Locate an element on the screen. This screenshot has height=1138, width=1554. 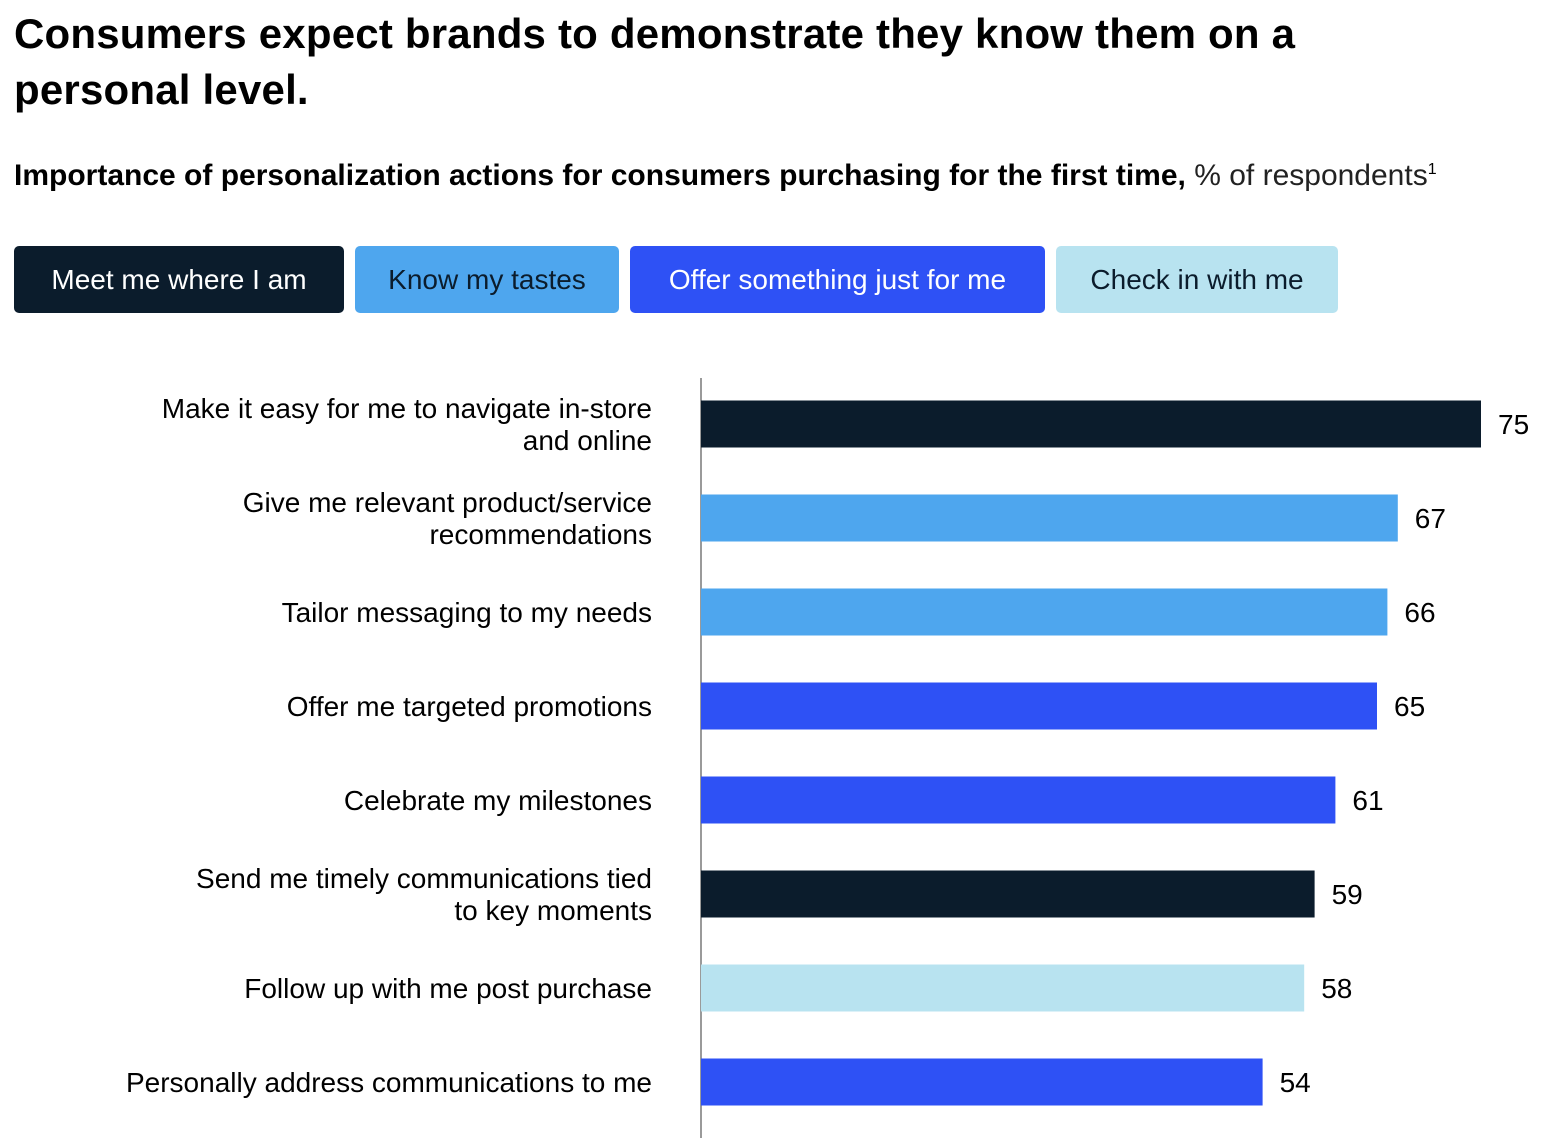
legend-item-check-in-with-me: Check in with me is located at coordinates (1197, 279).